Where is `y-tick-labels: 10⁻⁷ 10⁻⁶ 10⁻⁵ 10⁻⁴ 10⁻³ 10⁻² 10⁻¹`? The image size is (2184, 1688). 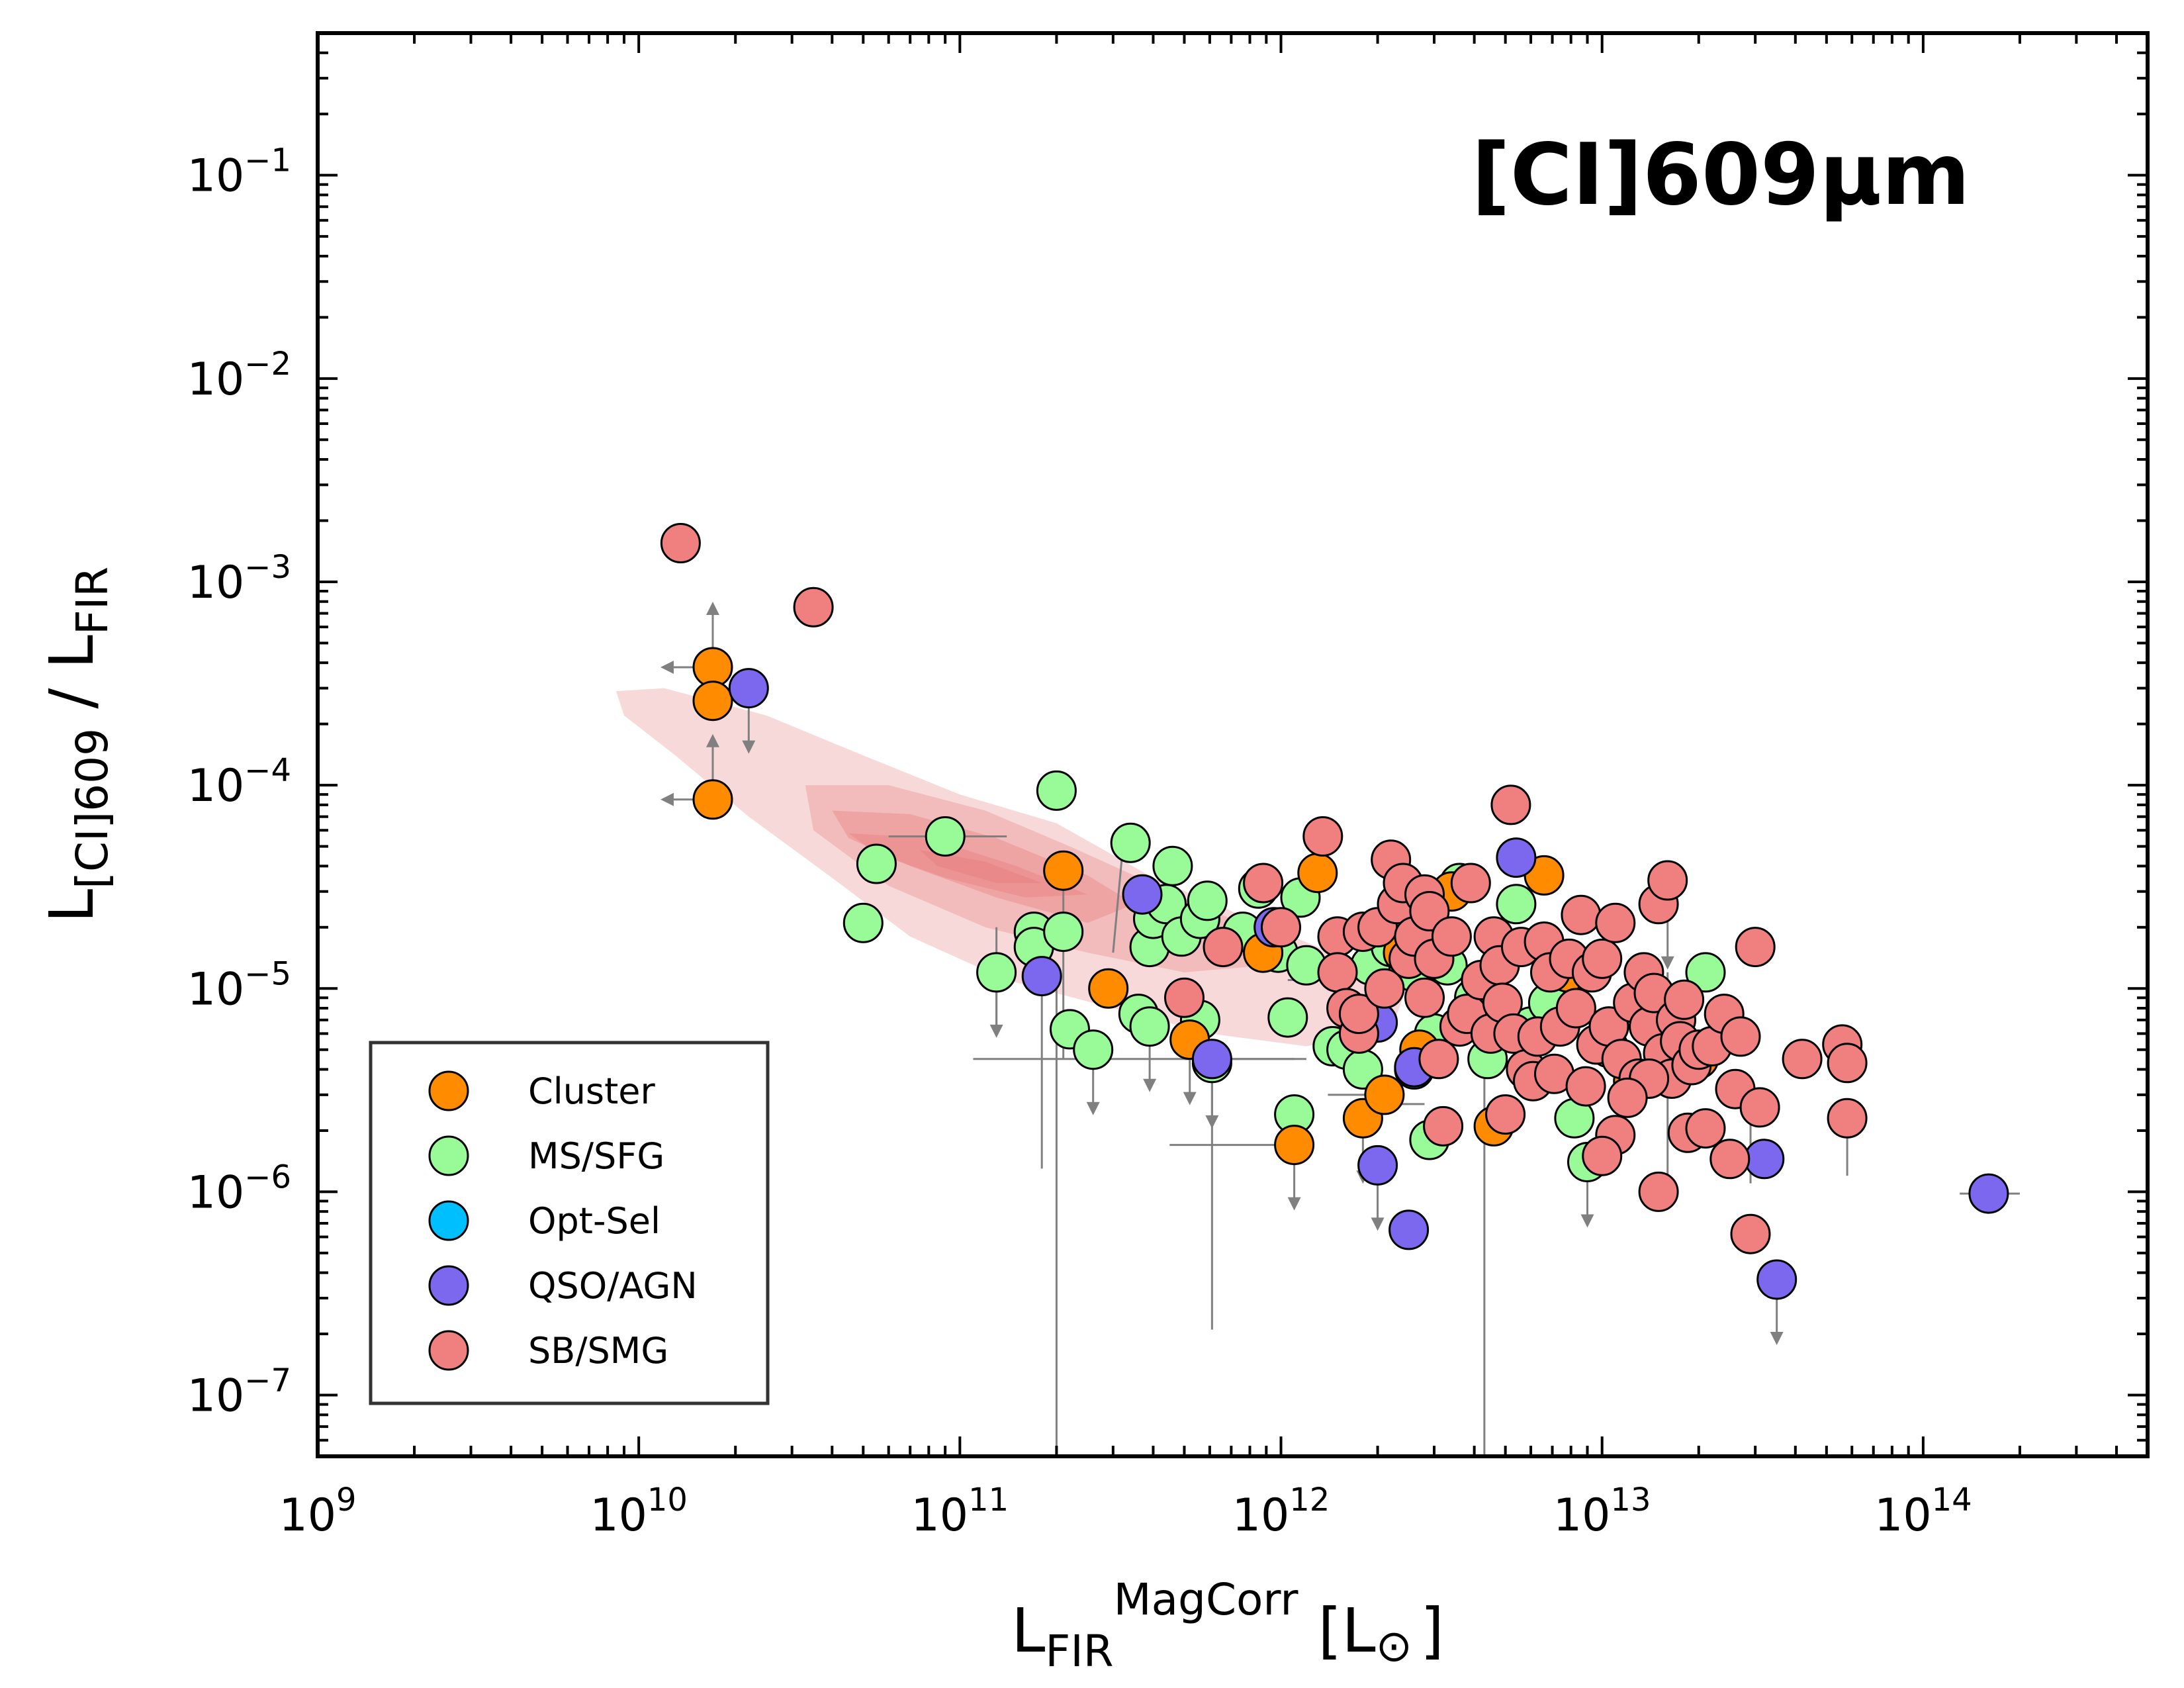
y-tick-labels: 10⁻⁷ 10⁻⁶ 10⁻⁵ 10⁻⁴ 10⁻³ 10⁻² 10⁻¹ is located at coordinates (239, 782).